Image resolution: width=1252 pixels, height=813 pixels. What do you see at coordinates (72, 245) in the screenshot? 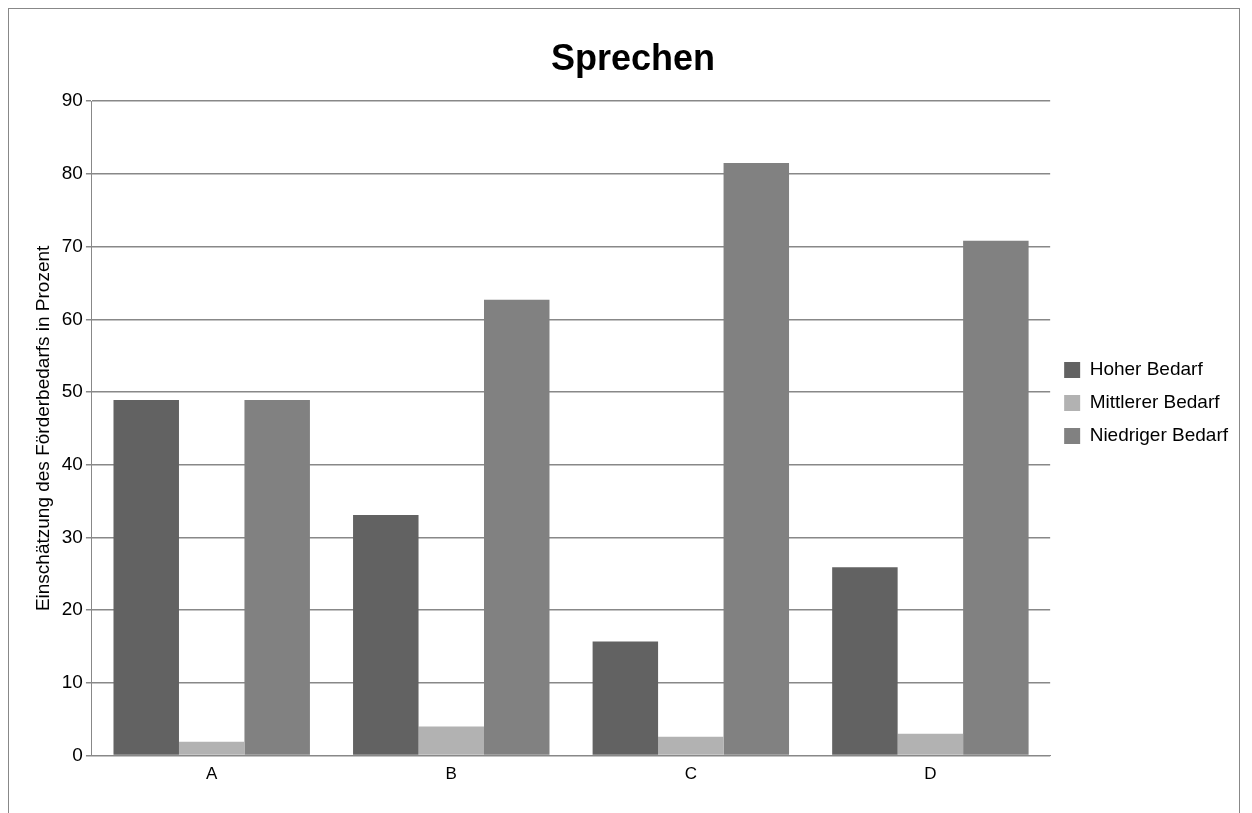
I see `y-tick-label: 70` at bounding box center [72, 245].